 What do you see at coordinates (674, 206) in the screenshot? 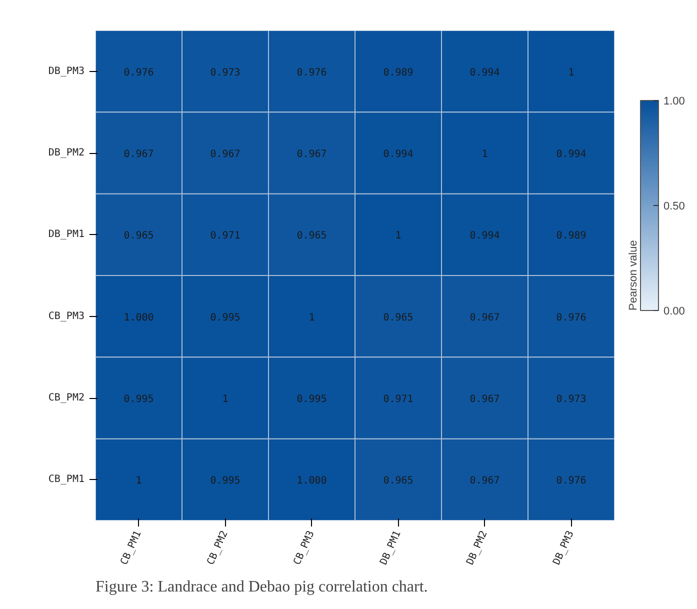
I see `color-bar-label: 0.50` at bounding box center [674, 206].